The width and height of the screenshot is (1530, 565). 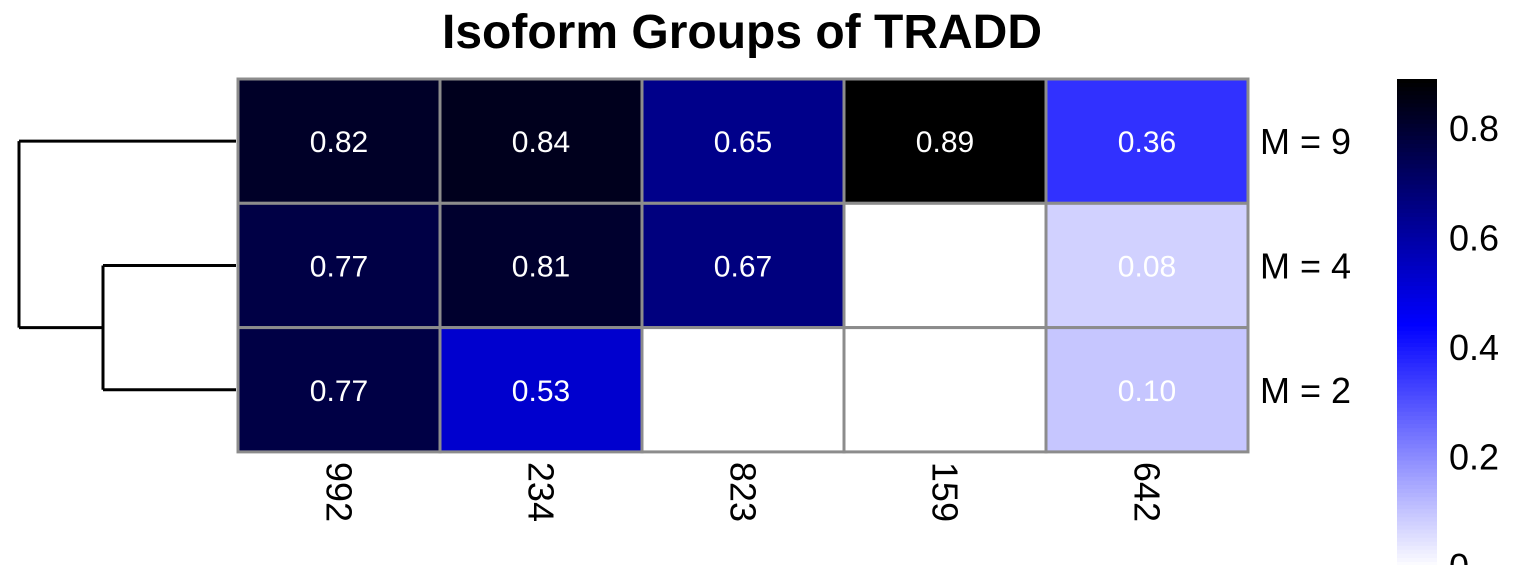 I want to click on column-labels: 992 234 823 159 642, so click(x=743, y=492).